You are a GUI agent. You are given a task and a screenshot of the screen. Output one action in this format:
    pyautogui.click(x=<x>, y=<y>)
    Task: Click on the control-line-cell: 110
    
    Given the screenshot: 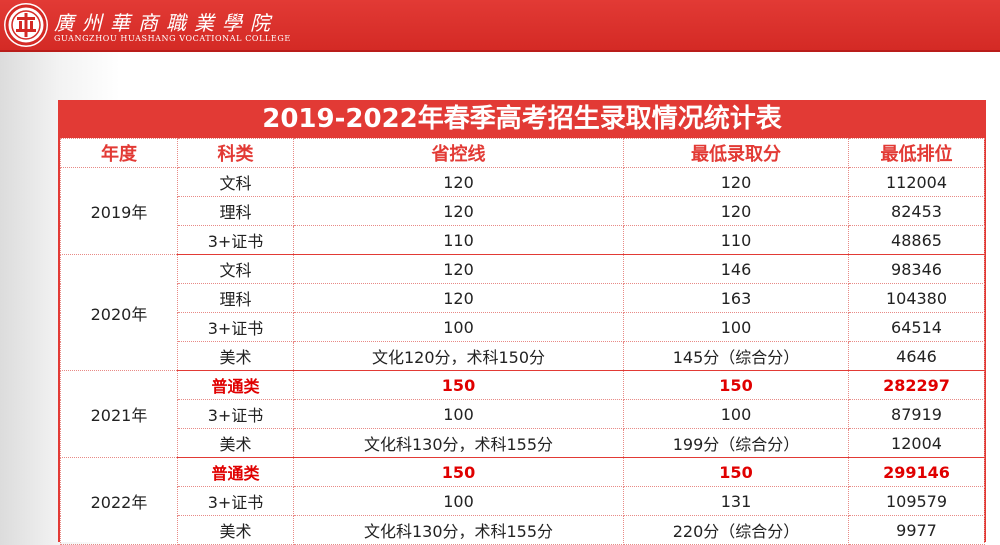 What is the action you would take?
    pyautogui.click(x=458, y=240)
    